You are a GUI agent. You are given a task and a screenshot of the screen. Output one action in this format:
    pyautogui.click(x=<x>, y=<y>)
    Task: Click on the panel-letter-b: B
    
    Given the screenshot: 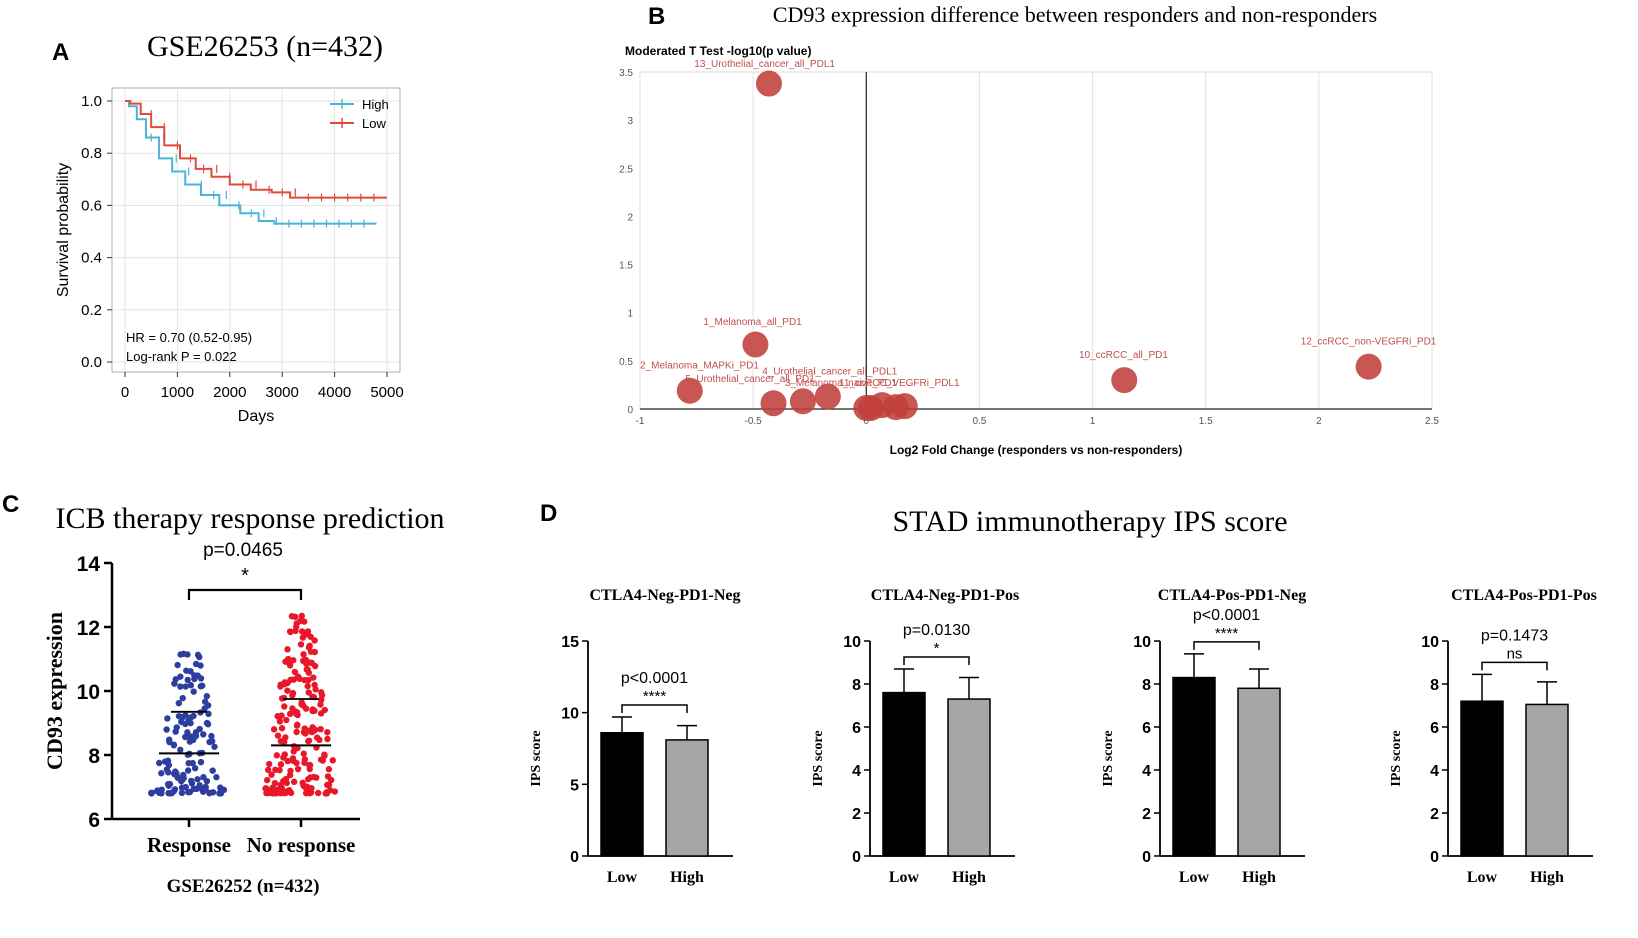 What is the action you would take?
    pyautogui.click(x=656, y=16)
    